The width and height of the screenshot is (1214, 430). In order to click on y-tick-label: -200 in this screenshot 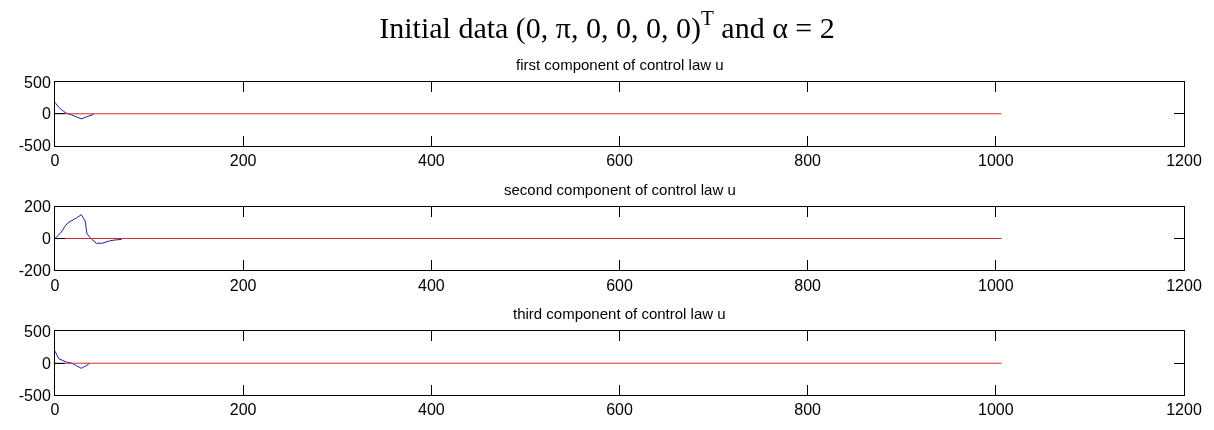, I will do `click(34, 270)`.